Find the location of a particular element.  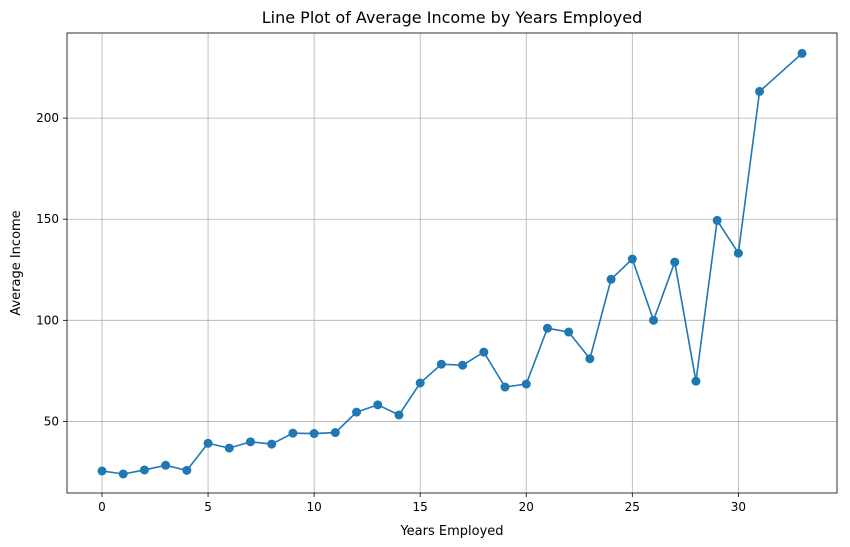

x-axis-label: Years Employed is located at coordinates (451, 531).